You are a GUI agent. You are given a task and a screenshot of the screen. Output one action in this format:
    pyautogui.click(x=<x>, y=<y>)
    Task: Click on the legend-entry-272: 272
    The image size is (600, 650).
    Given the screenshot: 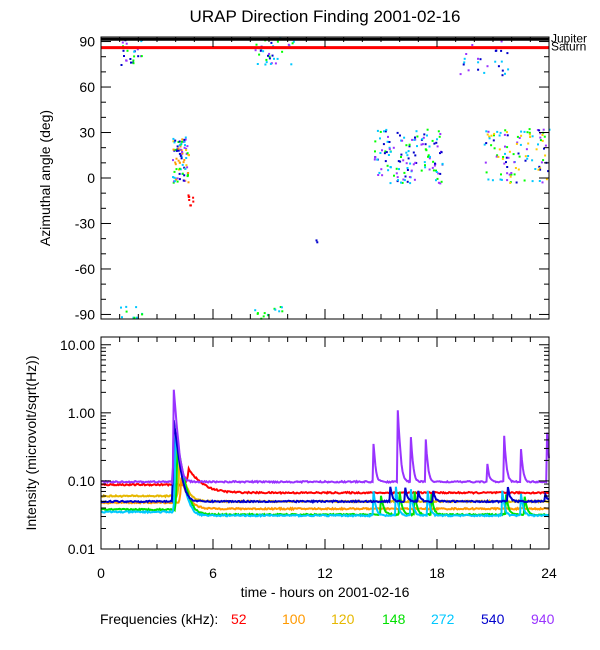 What is the action you would take?
    pyautogui.click(x=443, y=619)
    